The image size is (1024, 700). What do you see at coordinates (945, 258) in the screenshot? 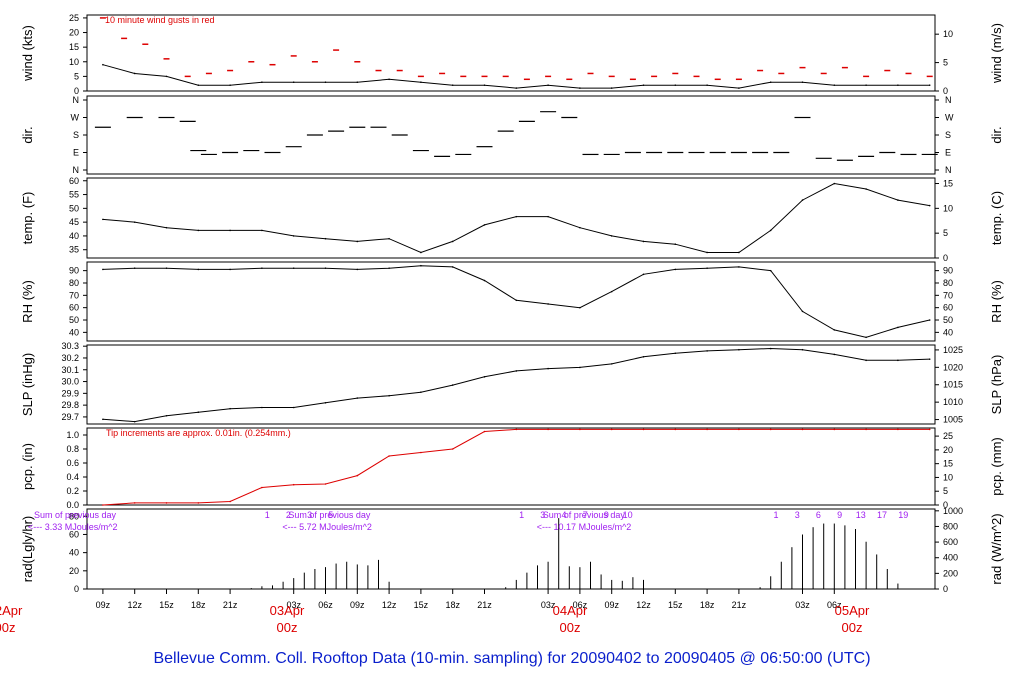
I see `ytick-right-label-temp: 0` at bounding box center [945, 258].